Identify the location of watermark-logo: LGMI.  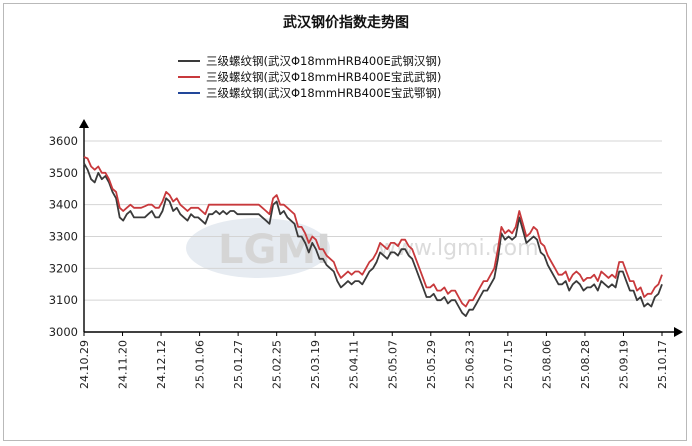
(274, 250).